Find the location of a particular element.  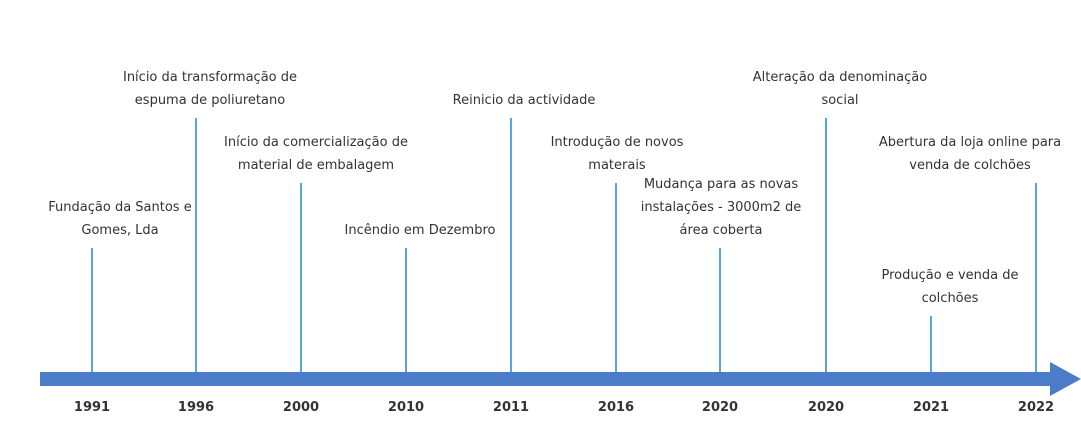

event-label: materais is located at coordinates (617, 165).